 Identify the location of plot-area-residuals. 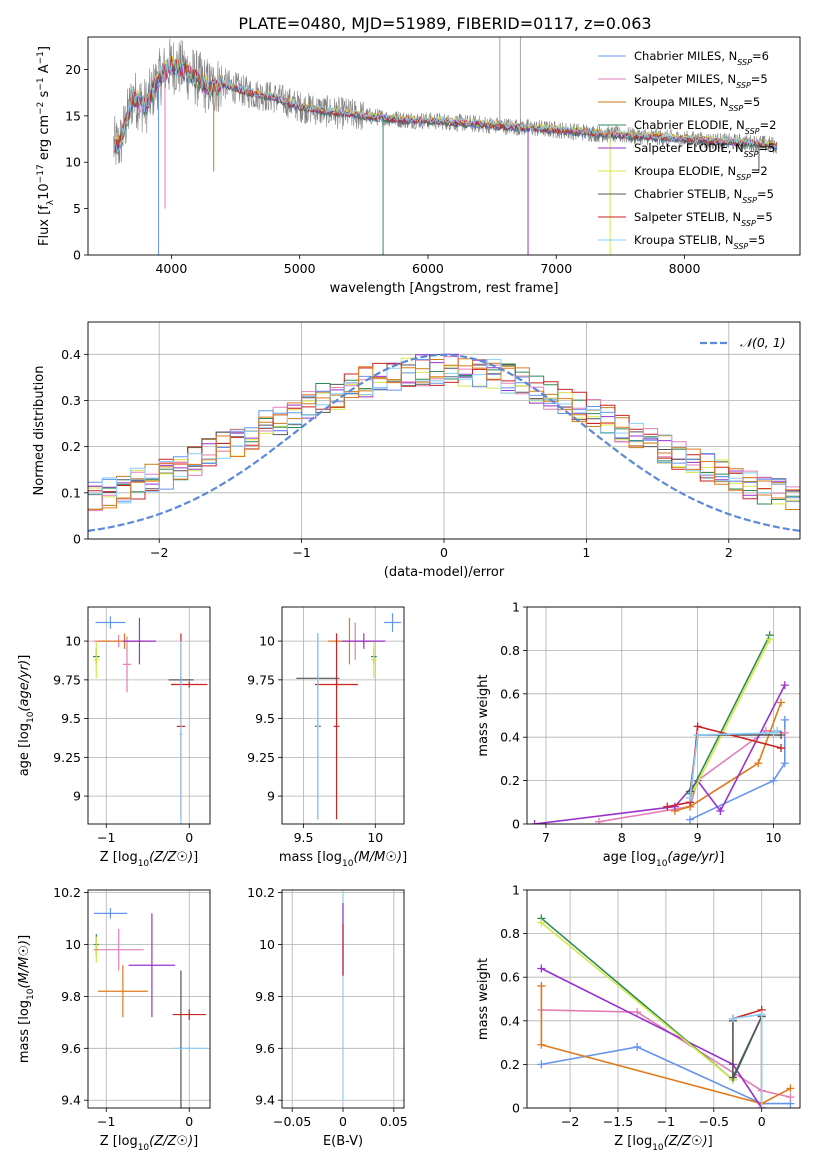
(444, 442).